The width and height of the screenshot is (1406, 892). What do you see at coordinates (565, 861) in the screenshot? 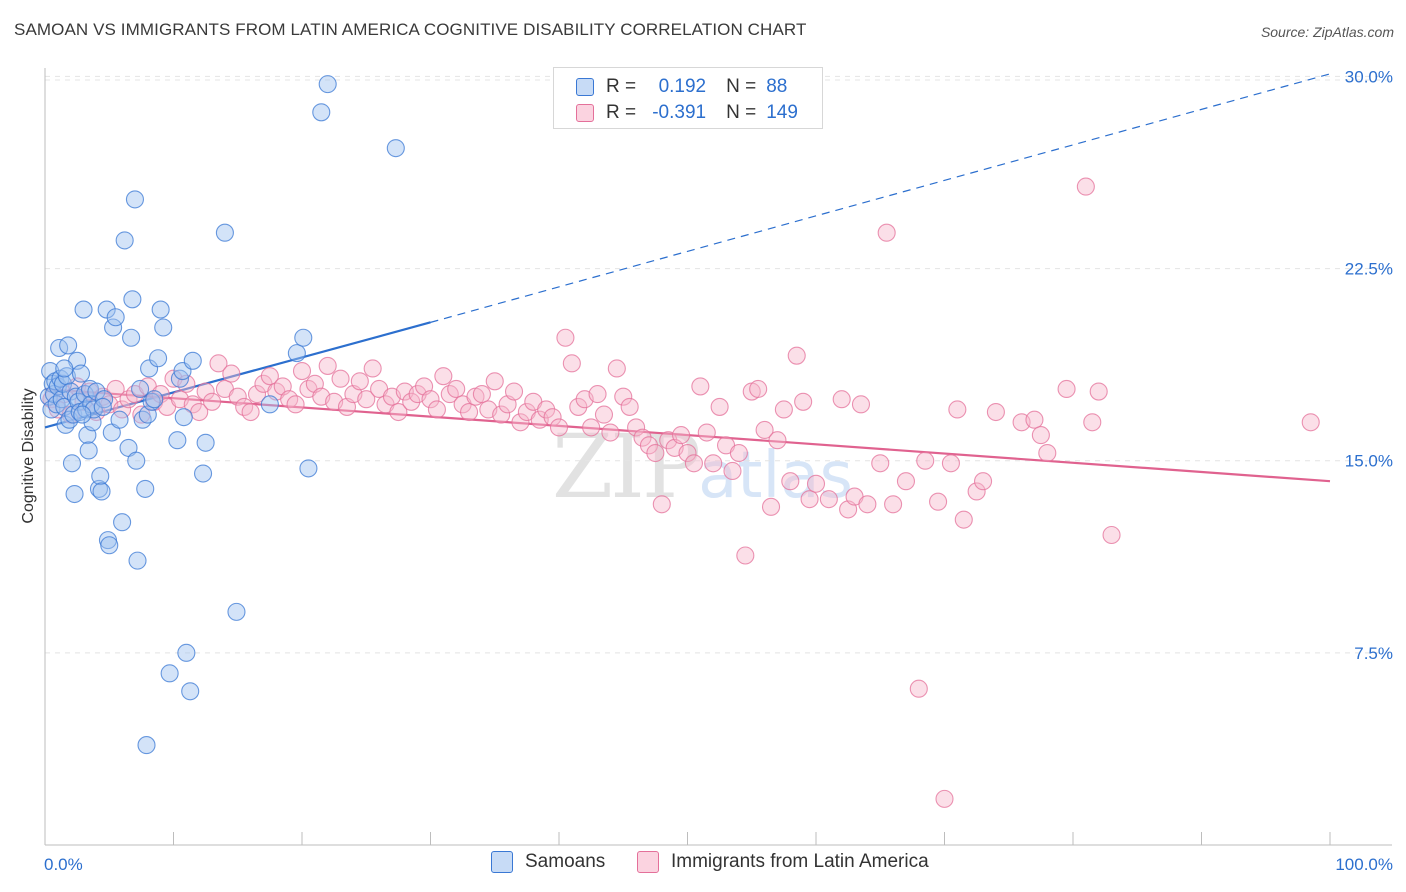
I see `samoans-legend-label: Samoans` at bounding box center [565, 861].